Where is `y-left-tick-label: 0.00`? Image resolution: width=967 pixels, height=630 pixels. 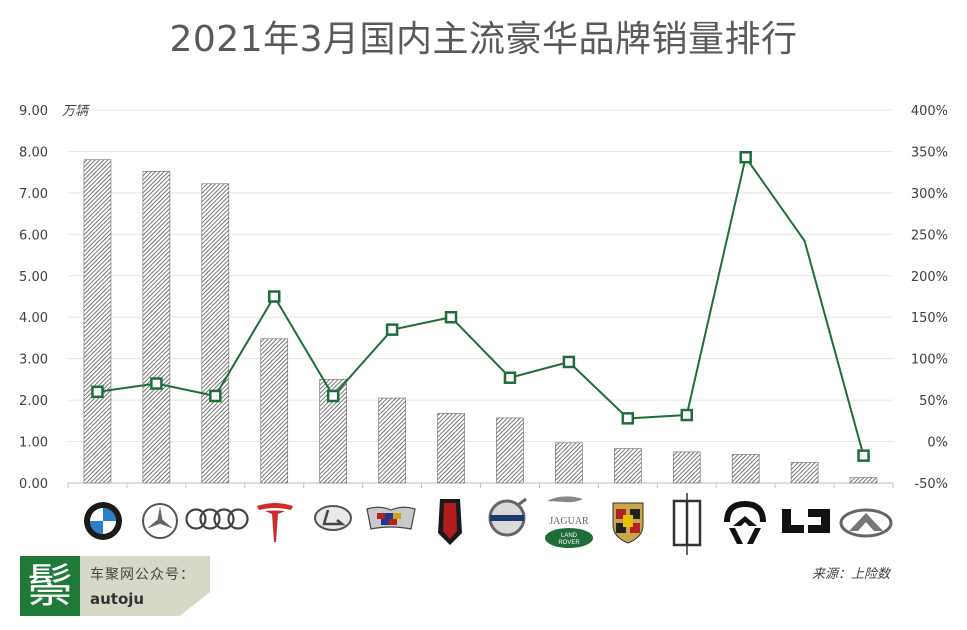
y-left-tick-label: 0.00 is located at coordinates (33, 484).